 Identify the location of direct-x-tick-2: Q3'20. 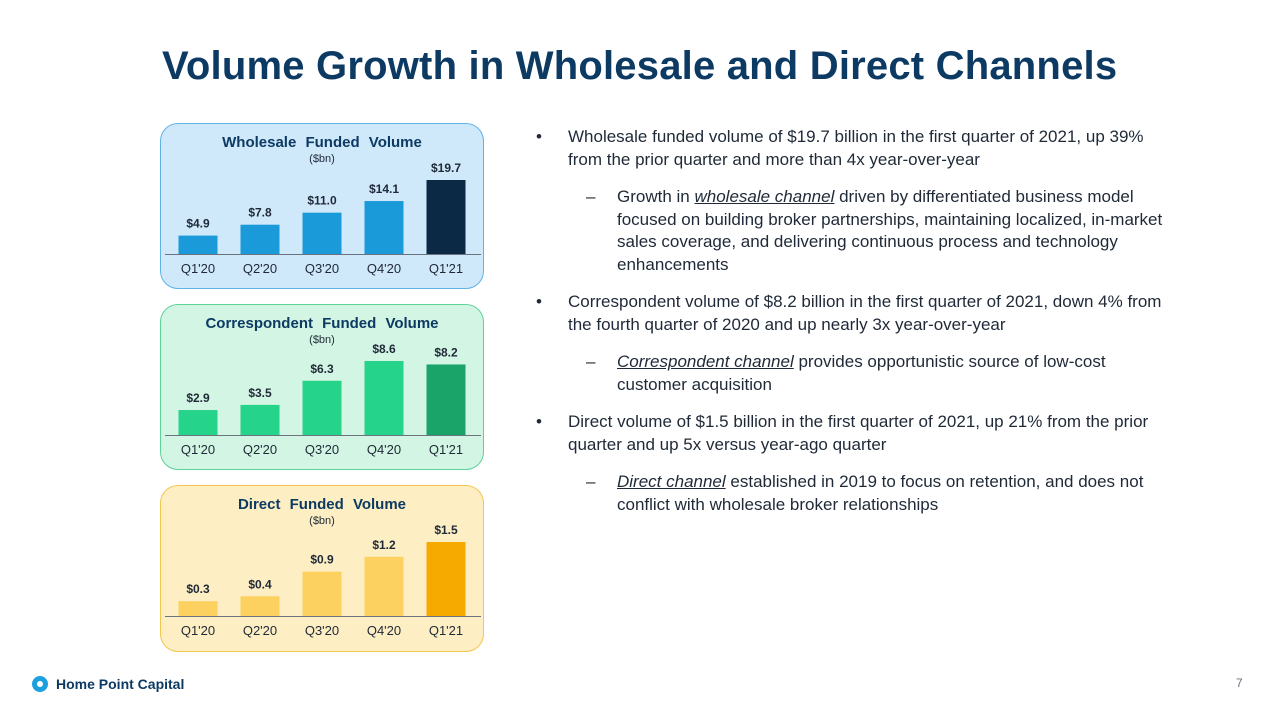
(322, 630).